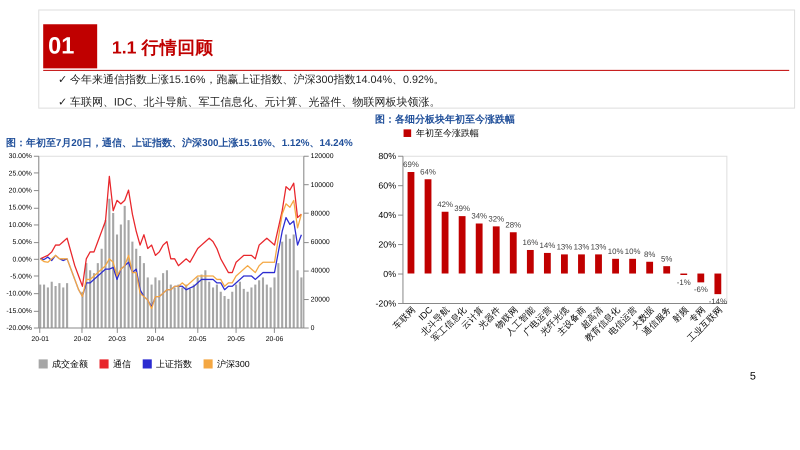 This screenshot has height=450, width=800. What do you see at coordinates (548, 245) in the screenshot?
I see `text: 14%` at bounding box center [548, 245].